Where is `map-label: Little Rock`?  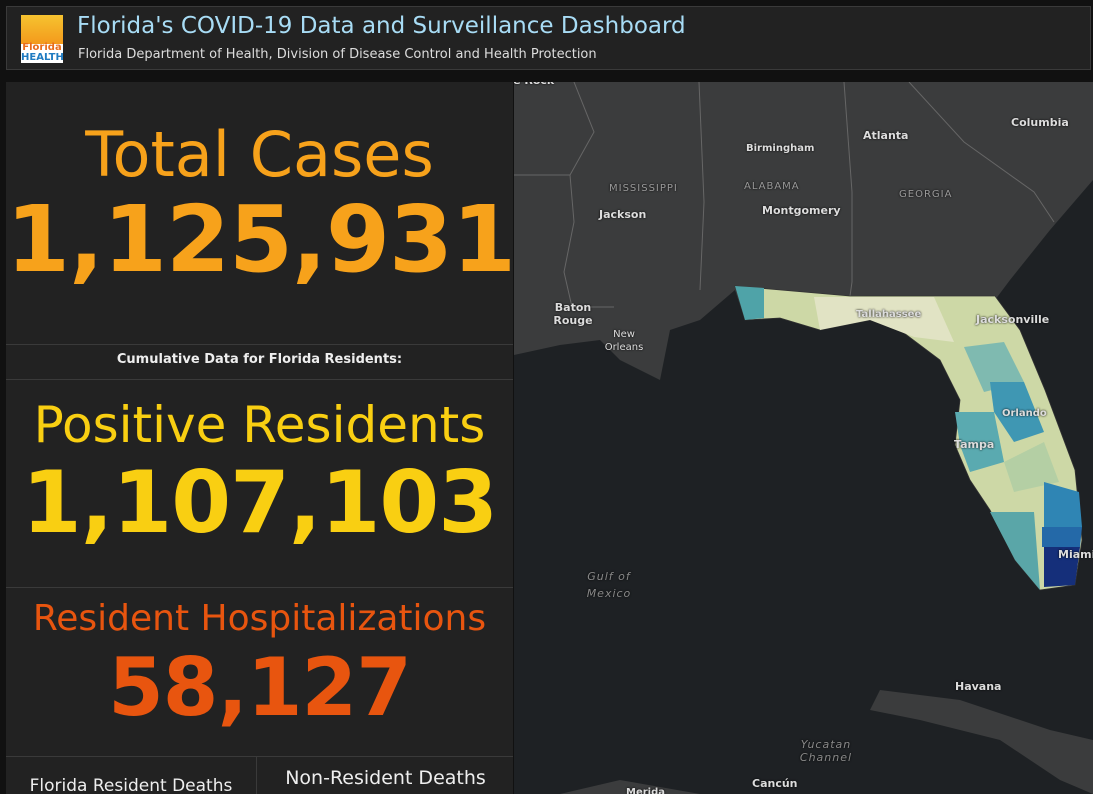
map-label: Little Rock is located at coordinates (534, 84).